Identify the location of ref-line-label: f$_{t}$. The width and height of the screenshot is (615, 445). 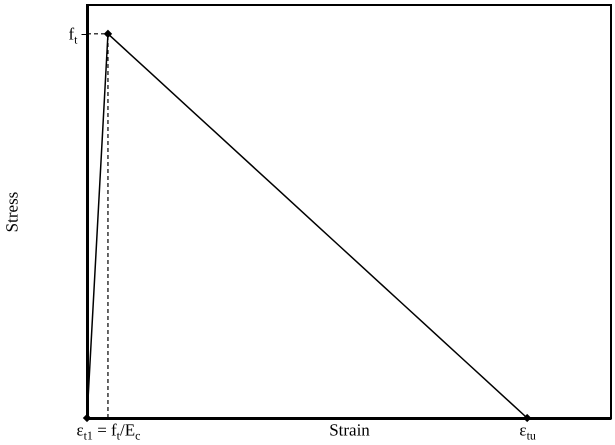
(73, 35).